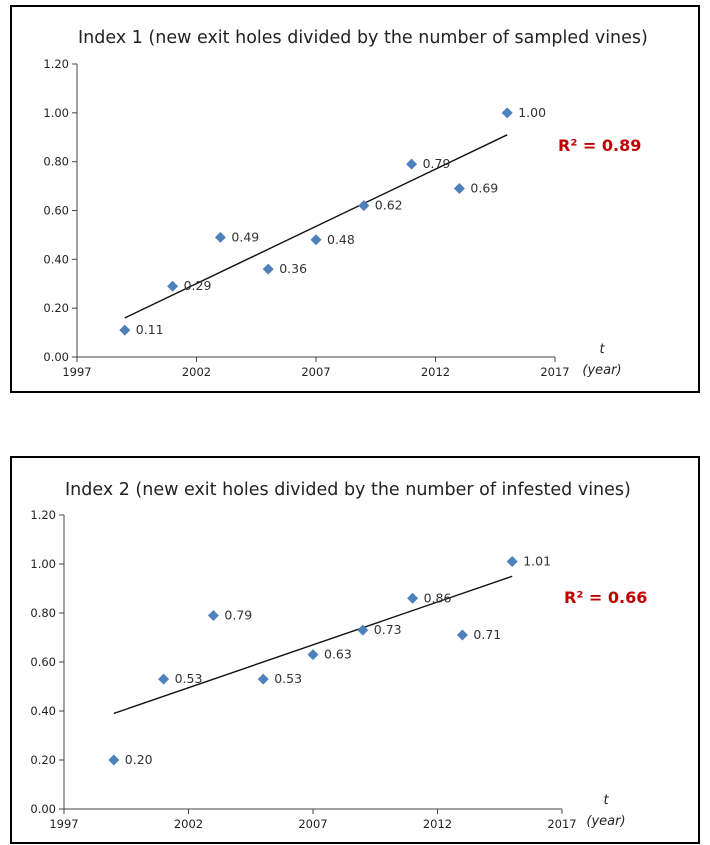 The height and width of the screenshot is (845, 710). What do you see at coordinates (599, 145) in the screenshot?
I see `r-squared-label: R² = 0.89` at bounding box center [599, 145].